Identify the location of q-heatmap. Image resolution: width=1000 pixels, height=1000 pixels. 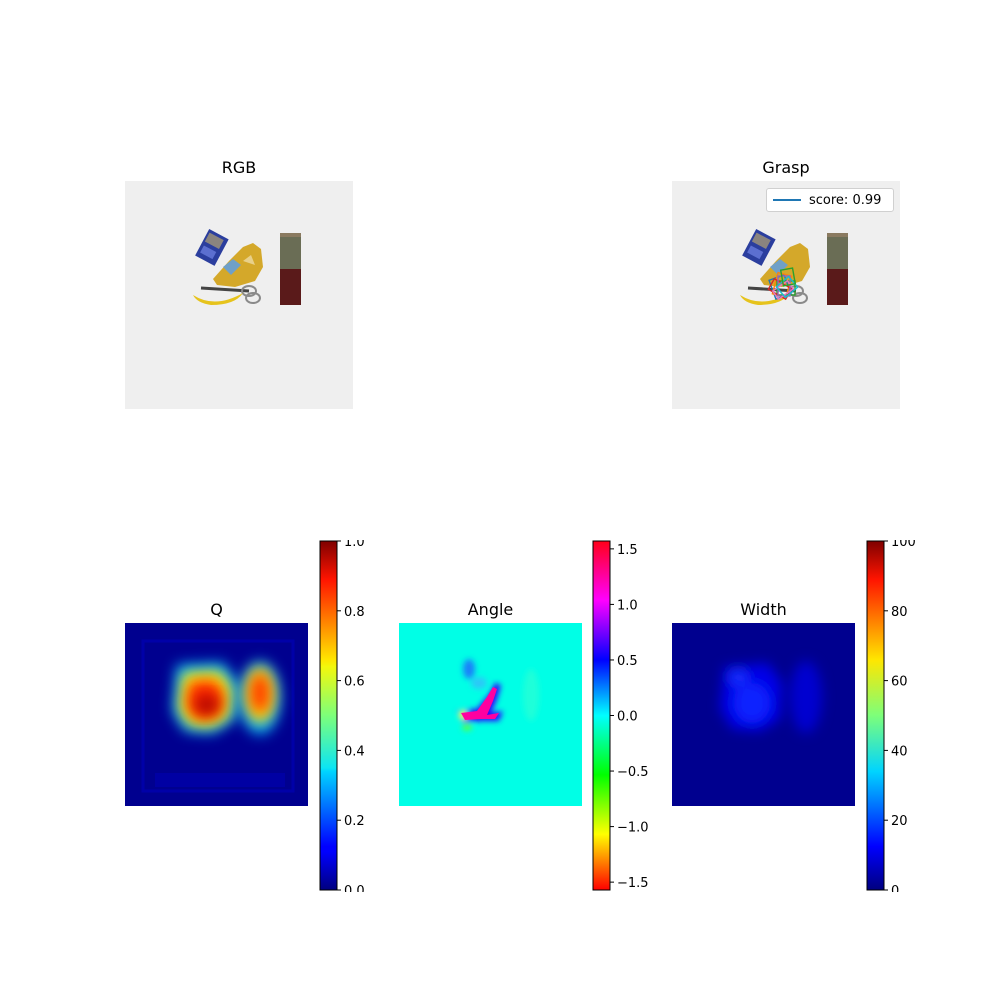
(216, 714).